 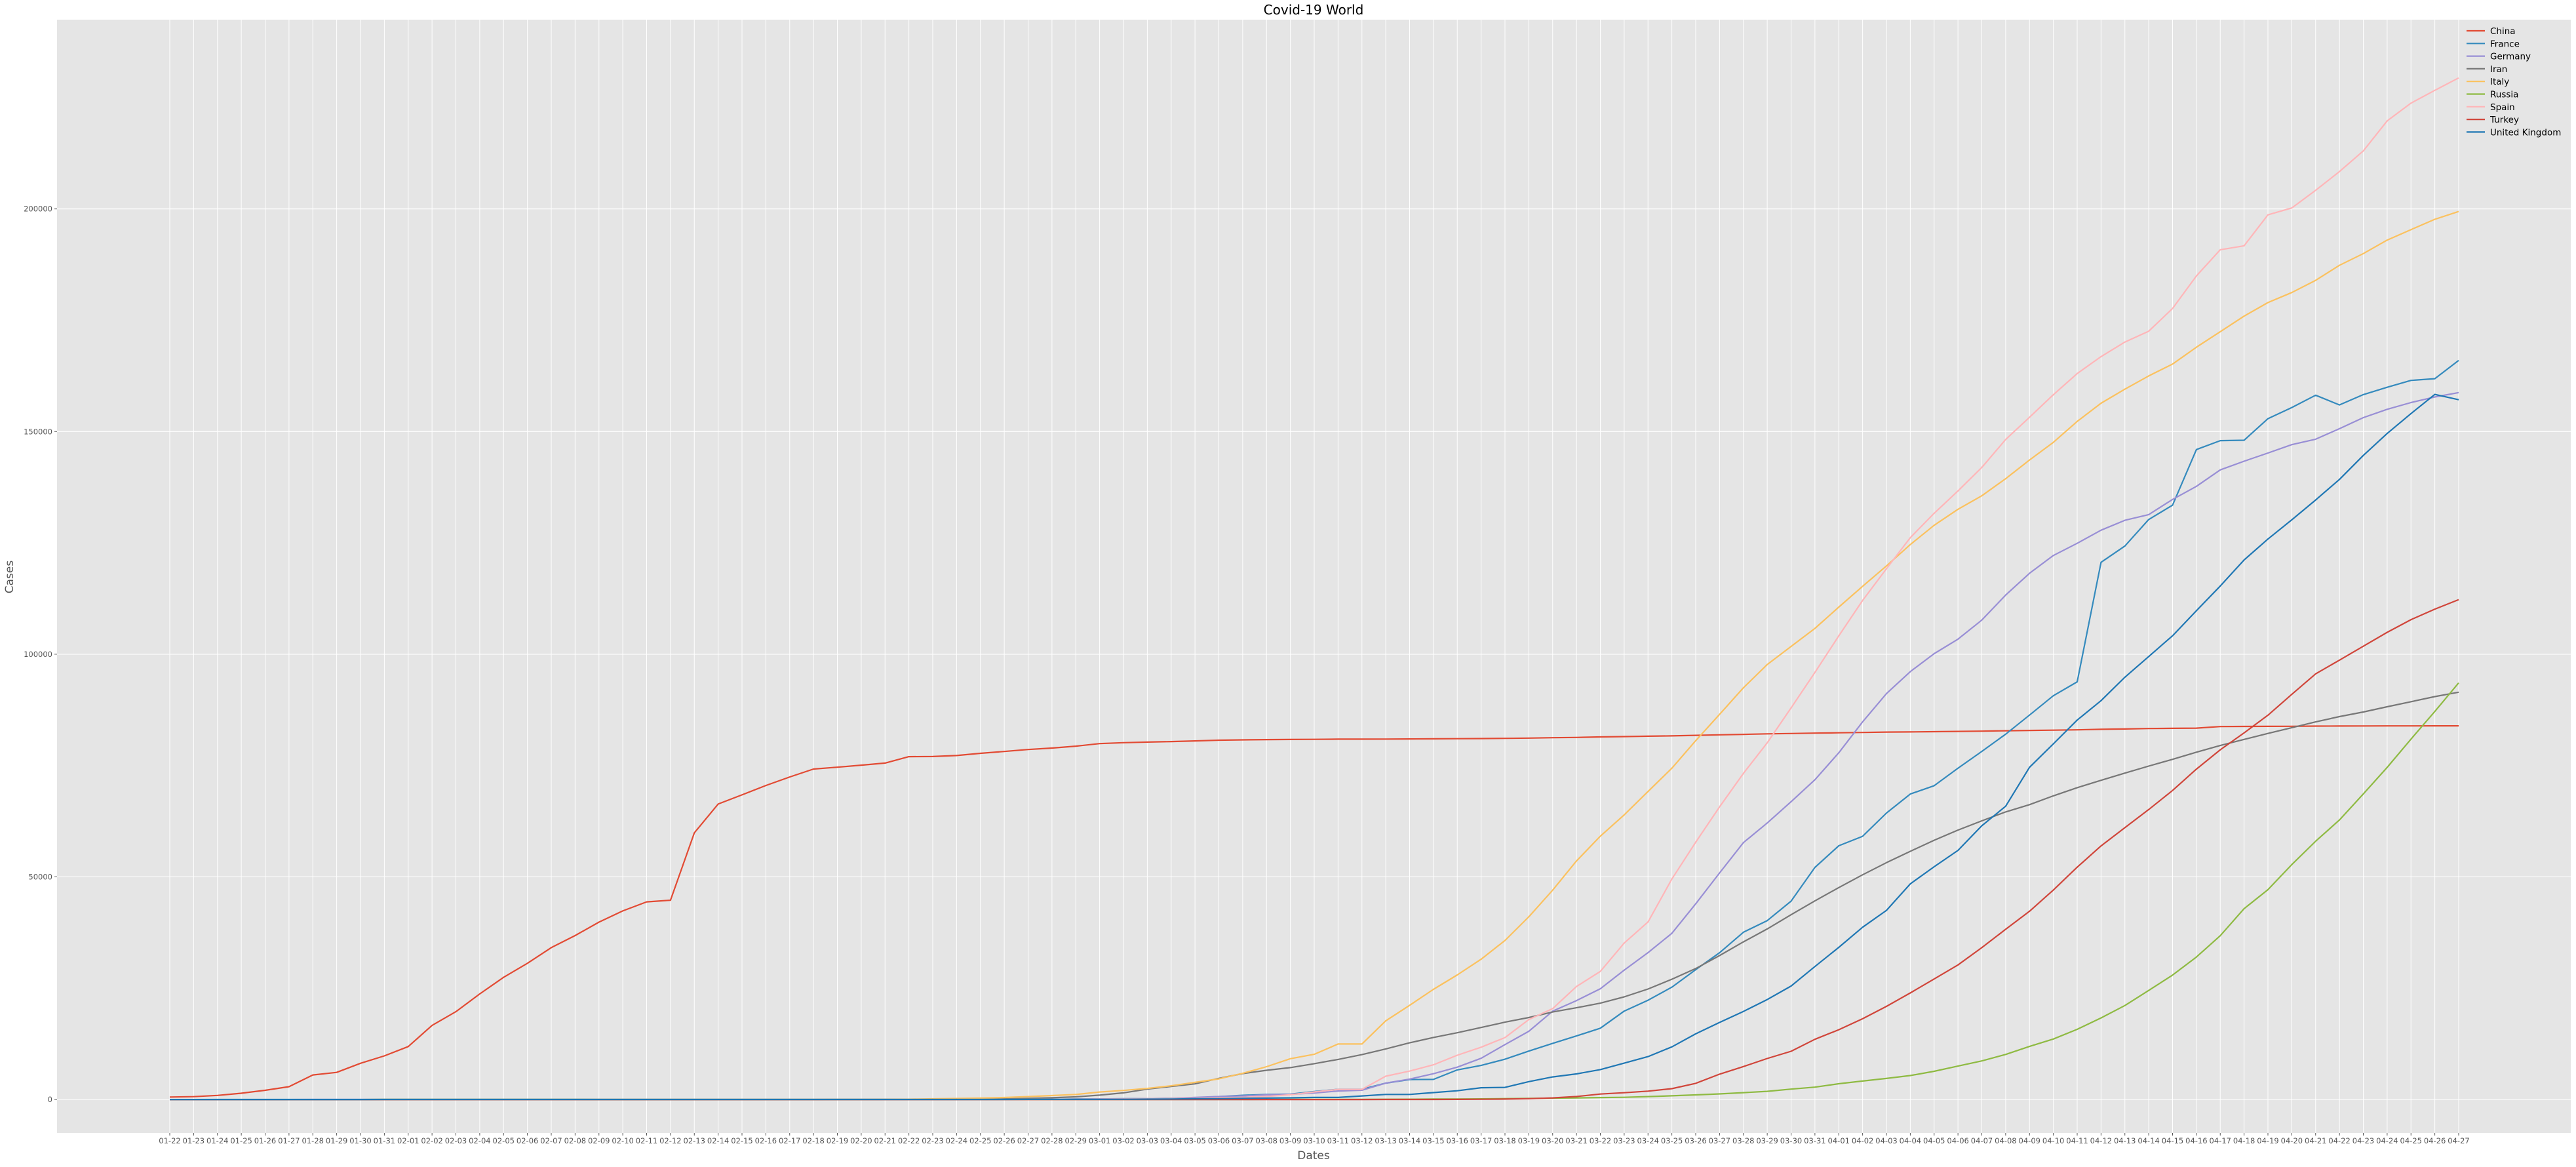 What do you see at coordinates (2499, 82) in the screenshot?
I see `legend-label-italy: Italy` at bounding box center [2499, 82].